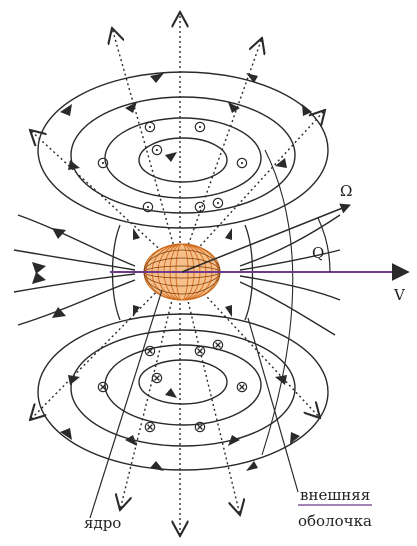 The image size is (417, 546). I want to click on angle-q-arc, so click(324, 245).